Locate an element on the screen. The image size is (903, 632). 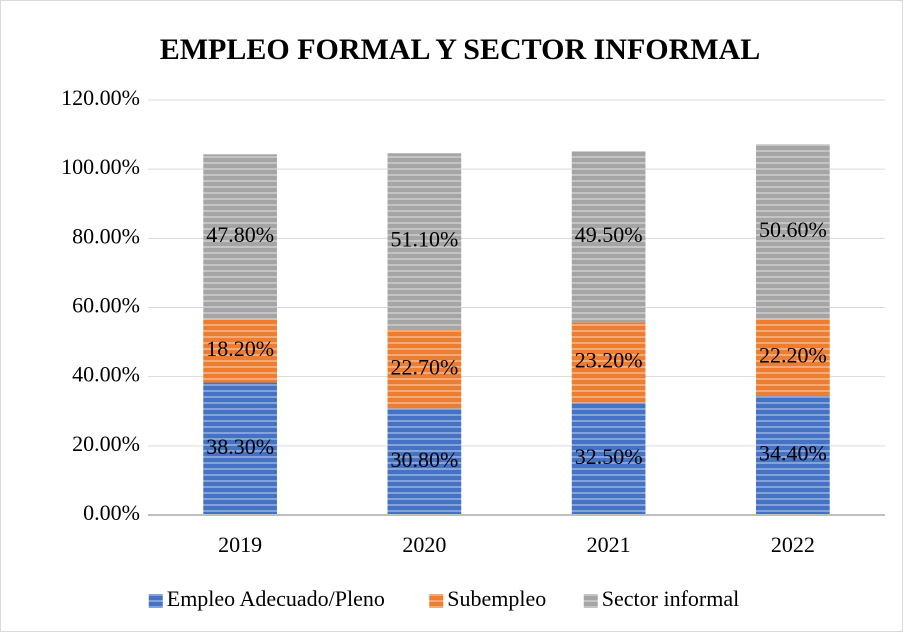
data-label: 32.50% is located at coordinates (609, 456).